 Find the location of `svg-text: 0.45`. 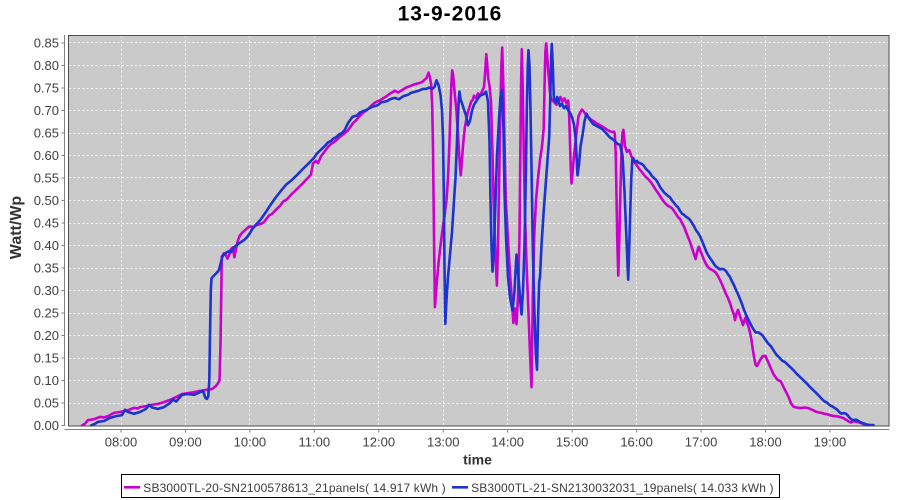

svg-text: 0.45 is located at coordinates (46, 223).